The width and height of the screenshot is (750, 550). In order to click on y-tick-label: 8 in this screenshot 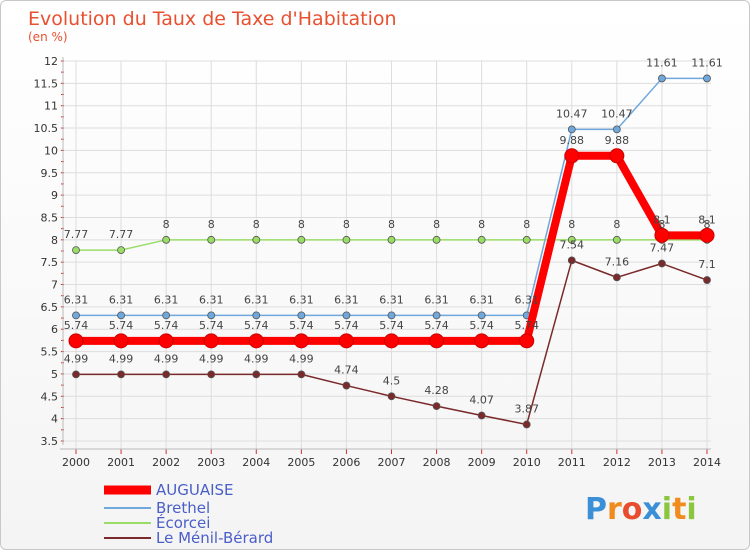, I will do `click(54, 240)`.